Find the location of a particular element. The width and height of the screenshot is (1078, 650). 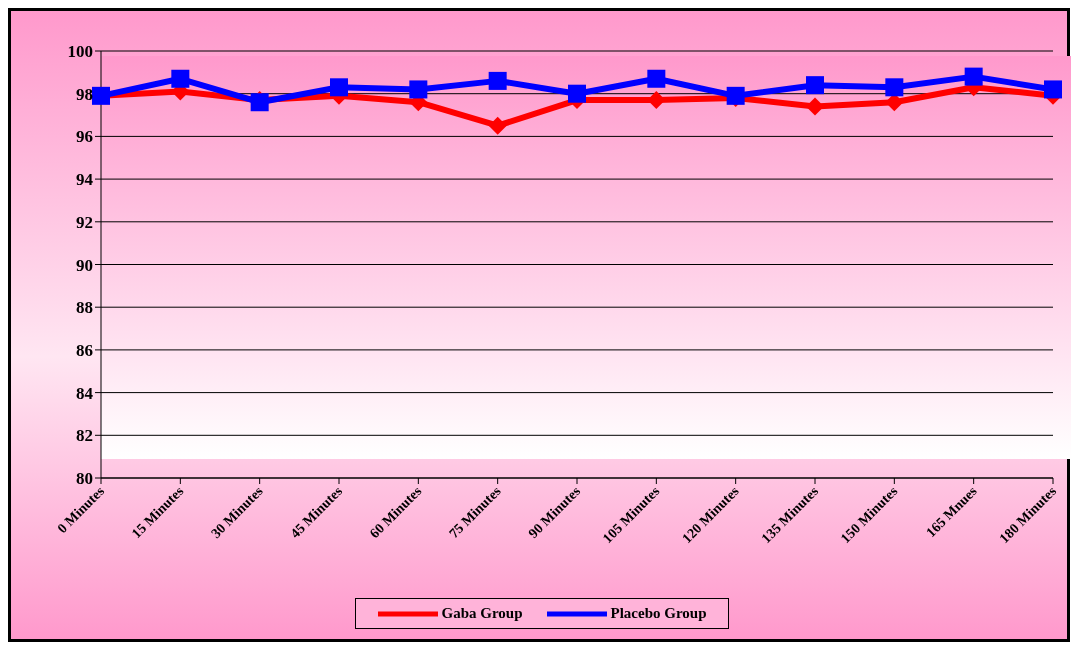

y-tick-label: 94 is located at coordinates (85, 180).